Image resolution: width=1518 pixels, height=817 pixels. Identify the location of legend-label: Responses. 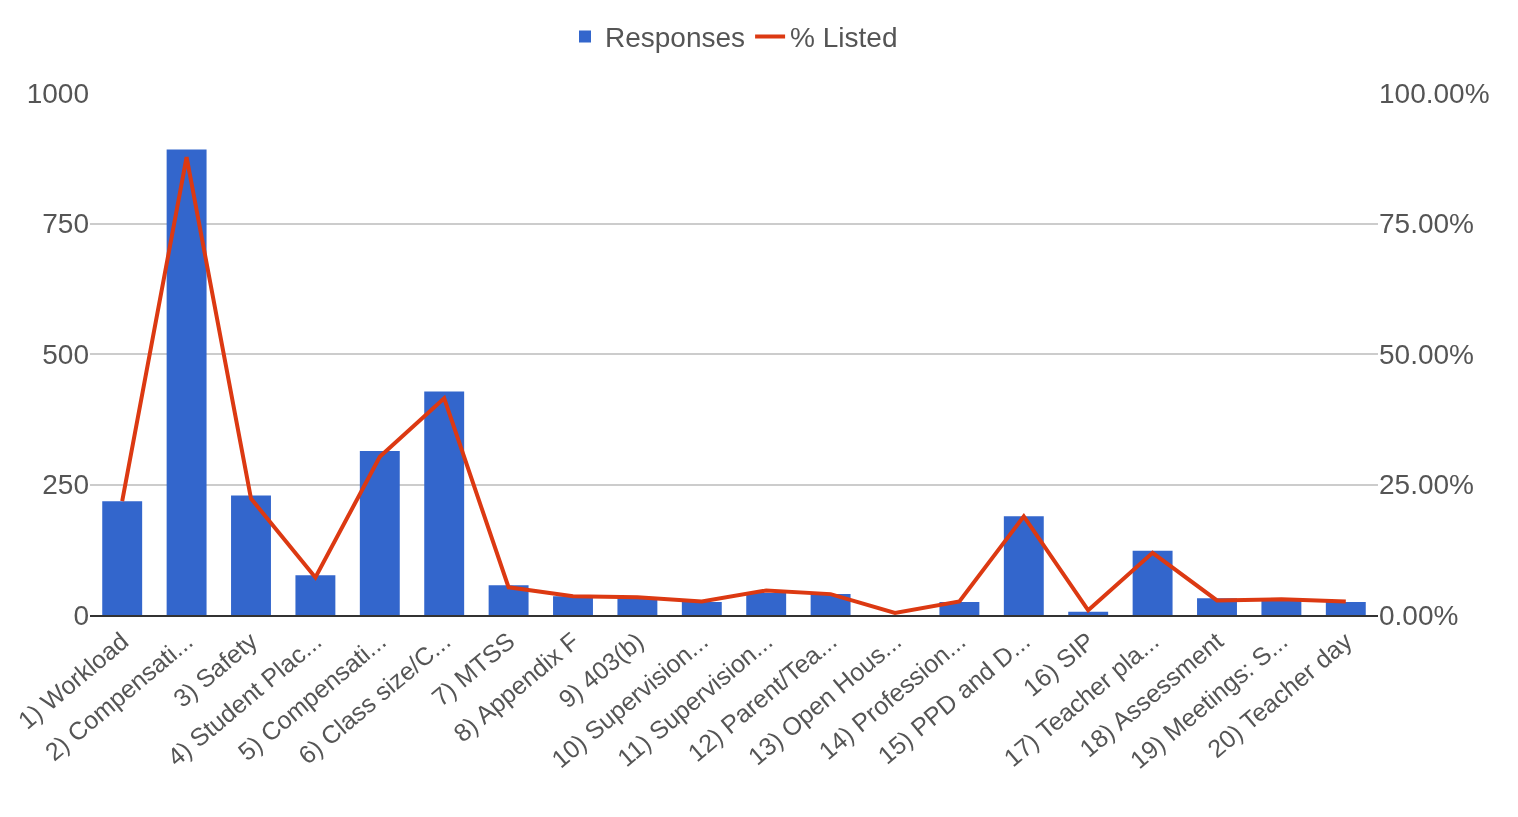
(675, 38).